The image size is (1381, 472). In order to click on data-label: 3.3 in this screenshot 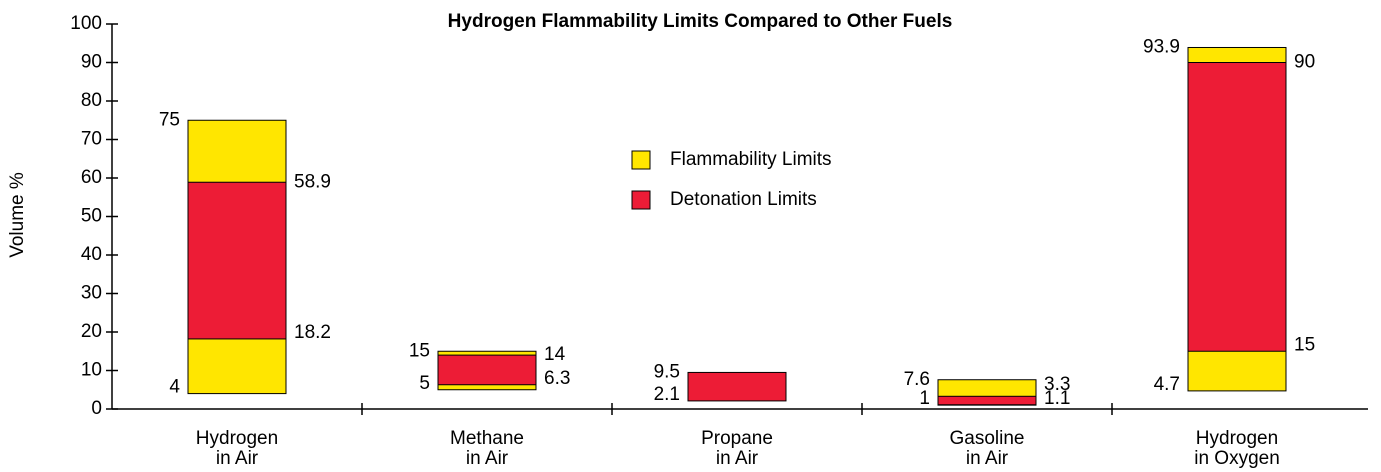, I will do `click(1057, 384)`.